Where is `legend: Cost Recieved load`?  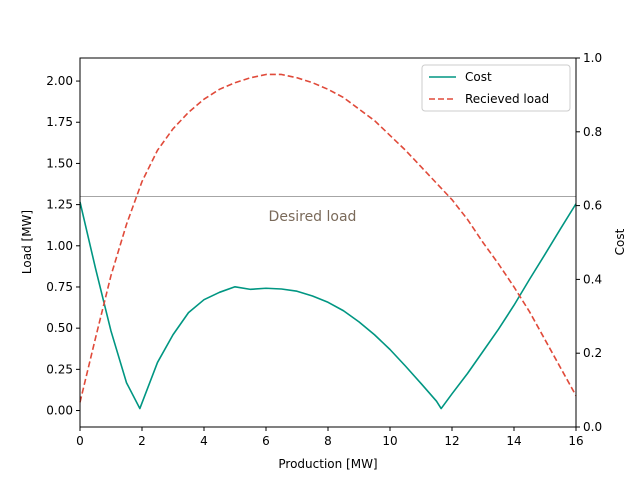 legend: Cost Recieved load is located at coordinates (496, 88).